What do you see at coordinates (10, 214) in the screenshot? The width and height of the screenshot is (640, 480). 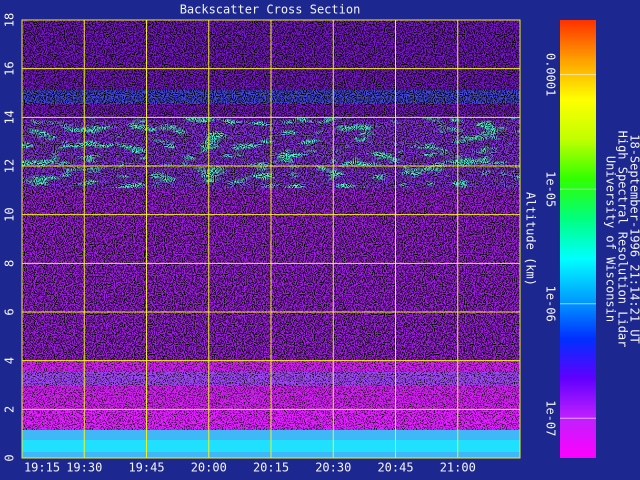 I see `y-tick-label: 10` at bounding box center [10, 214].